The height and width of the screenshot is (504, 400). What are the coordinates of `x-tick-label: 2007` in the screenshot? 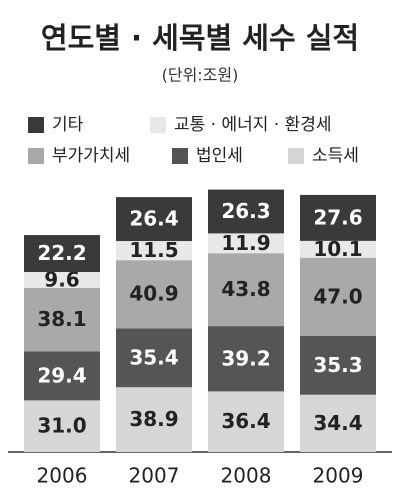 It's located at (154, 476).